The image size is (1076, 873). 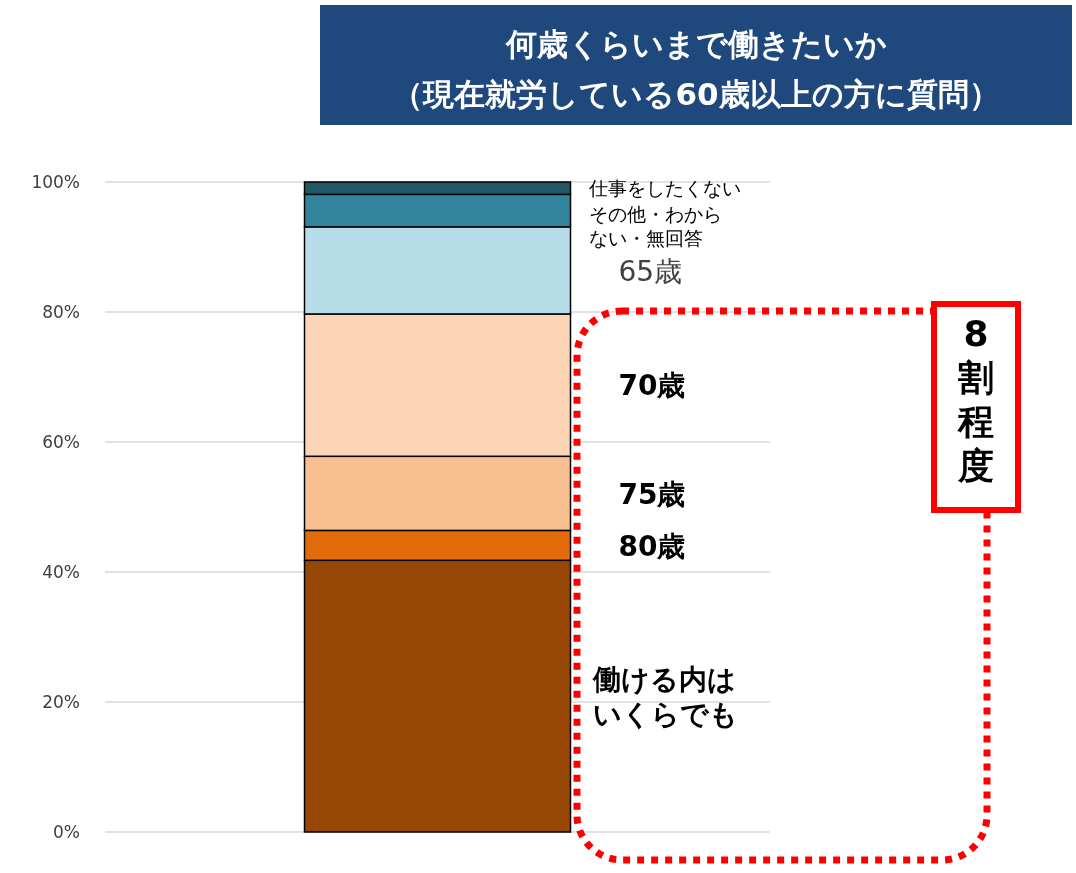 What do you see at coordinates (652, 546) in the screenshot?
I see `series-label: 80歳` at bounding box center [652, 546].